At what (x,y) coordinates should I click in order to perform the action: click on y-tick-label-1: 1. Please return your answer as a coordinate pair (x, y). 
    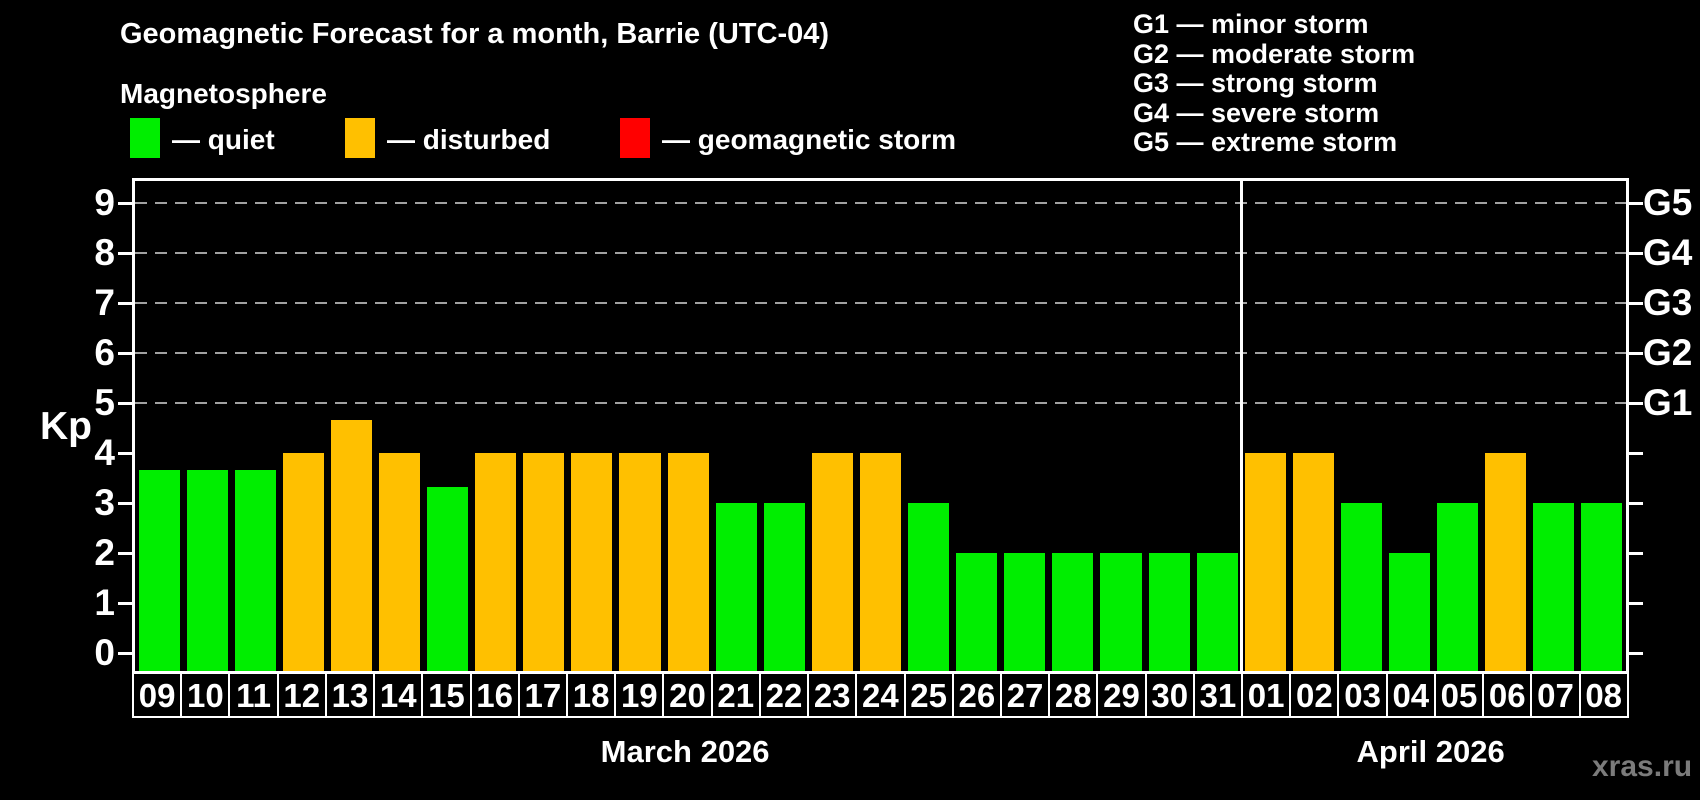
    Looking at the image, I should click on (104, 602).